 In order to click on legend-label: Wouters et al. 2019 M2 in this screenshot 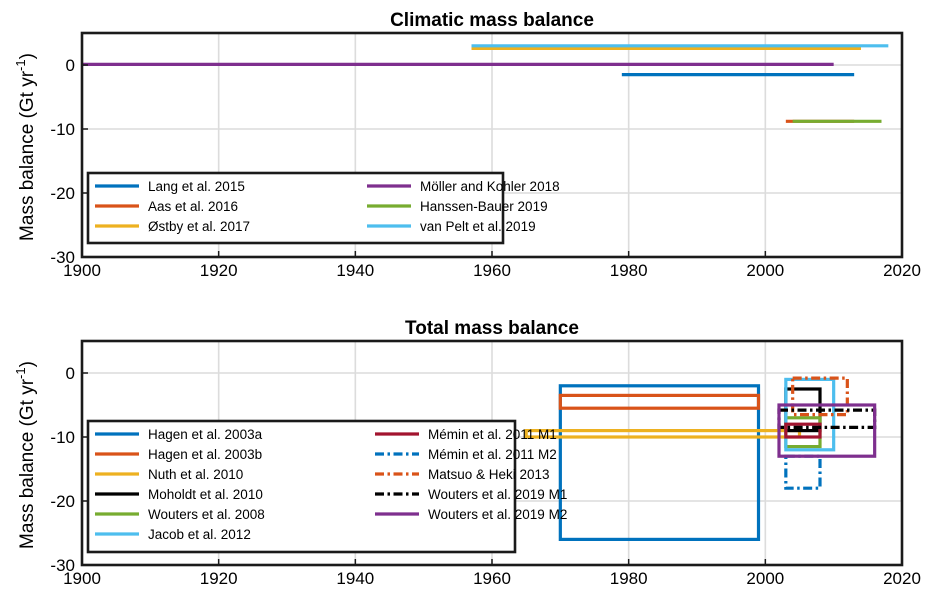, I will do `click(497, 514)`.